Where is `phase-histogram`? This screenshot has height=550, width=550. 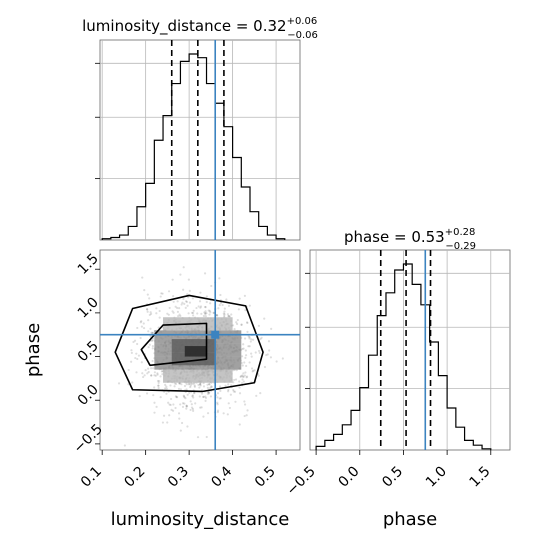
phase-histogram is located at coordinates (403, 356).